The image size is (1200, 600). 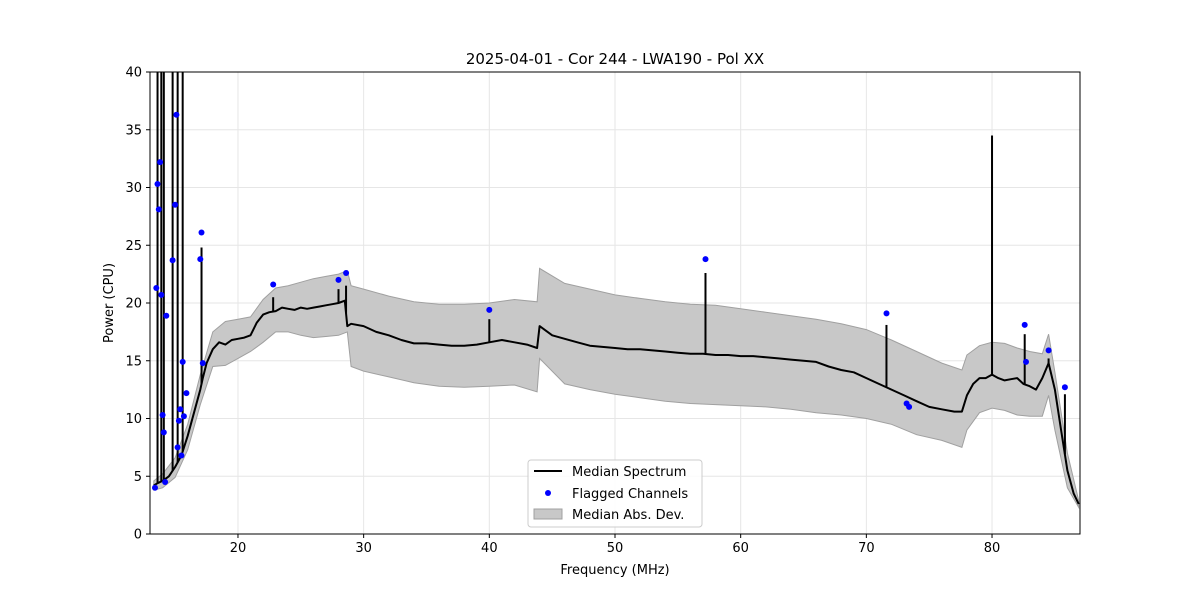 What do you see at coordinates (548, 493) in the screenshot?
I see `legend-flagged-swatch` at bounding box center [548, 493].